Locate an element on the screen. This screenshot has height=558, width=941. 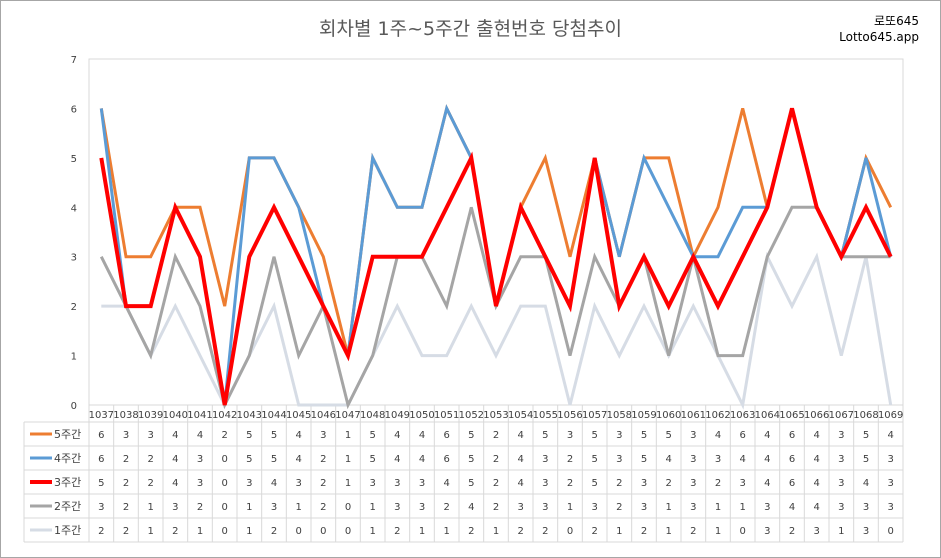
chart-title: 회차별 1주~5주간 출현번호 당첨추이 is located at coordinates (470, 29).